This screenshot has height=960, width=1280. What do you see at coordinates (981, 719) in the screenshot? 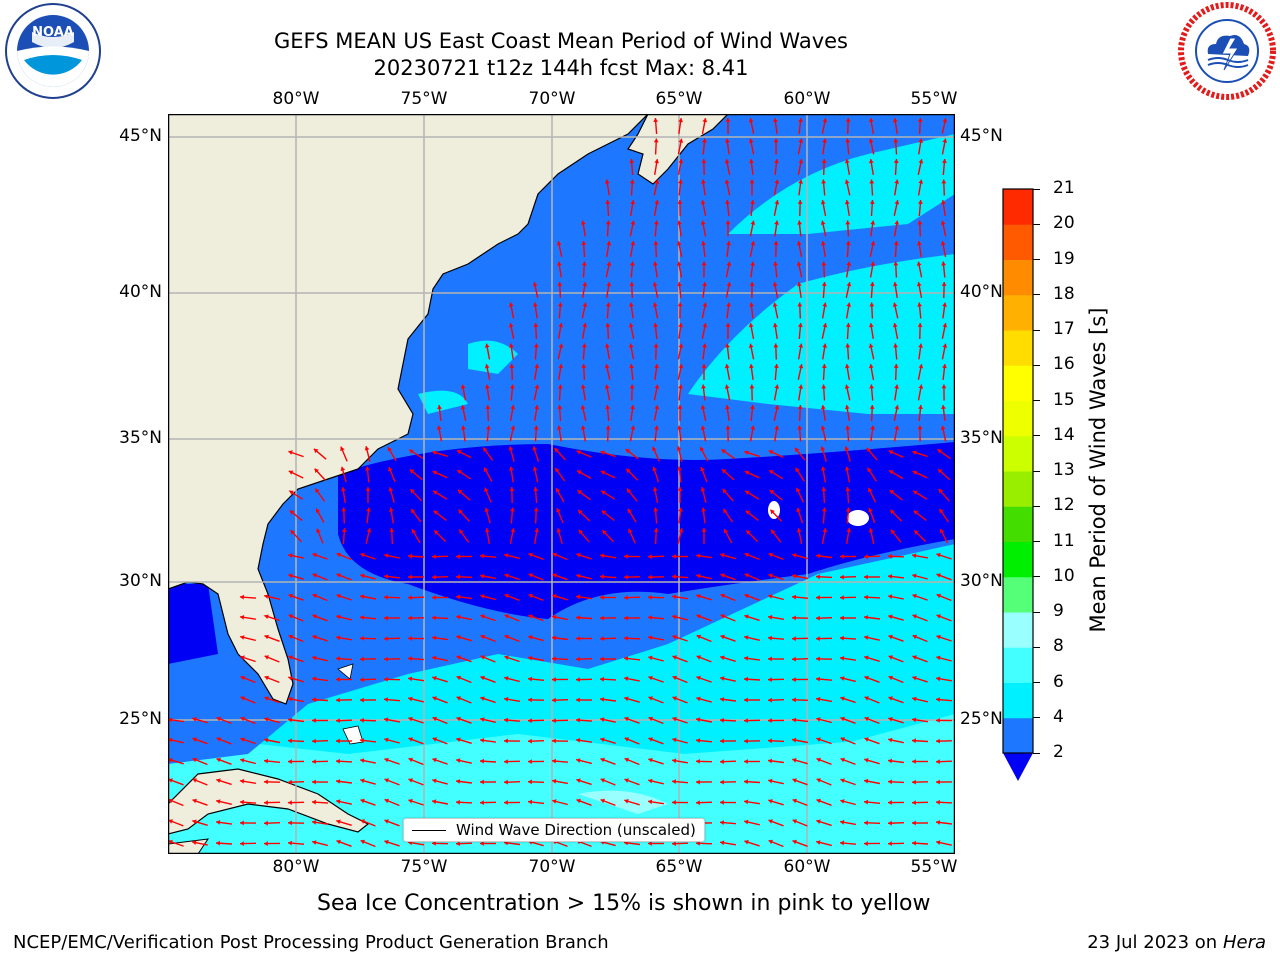
I see `lat-label-right: 25°N` at bounding box center [981, 719].